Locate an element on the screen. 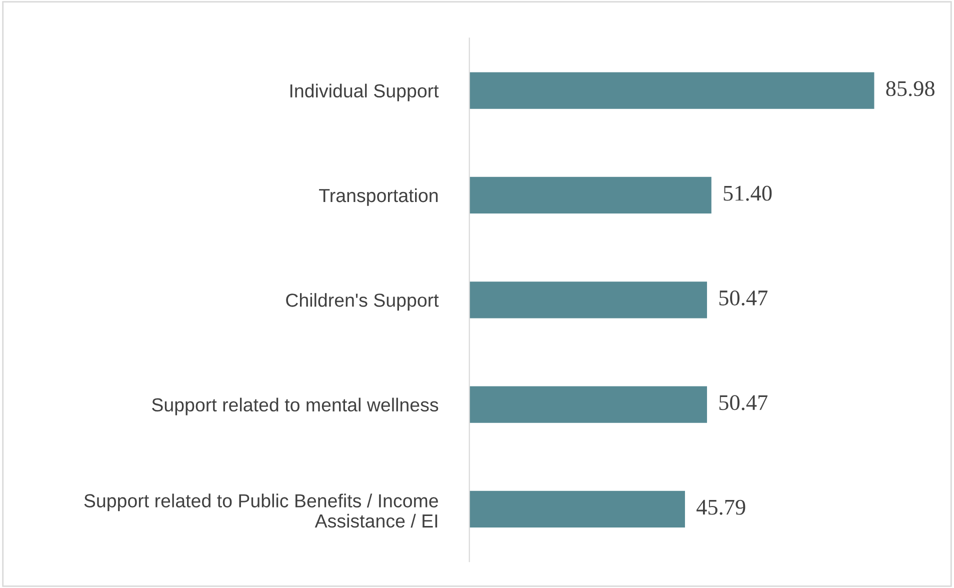  data-label: 45.79 is located at coordinates (721, 507).